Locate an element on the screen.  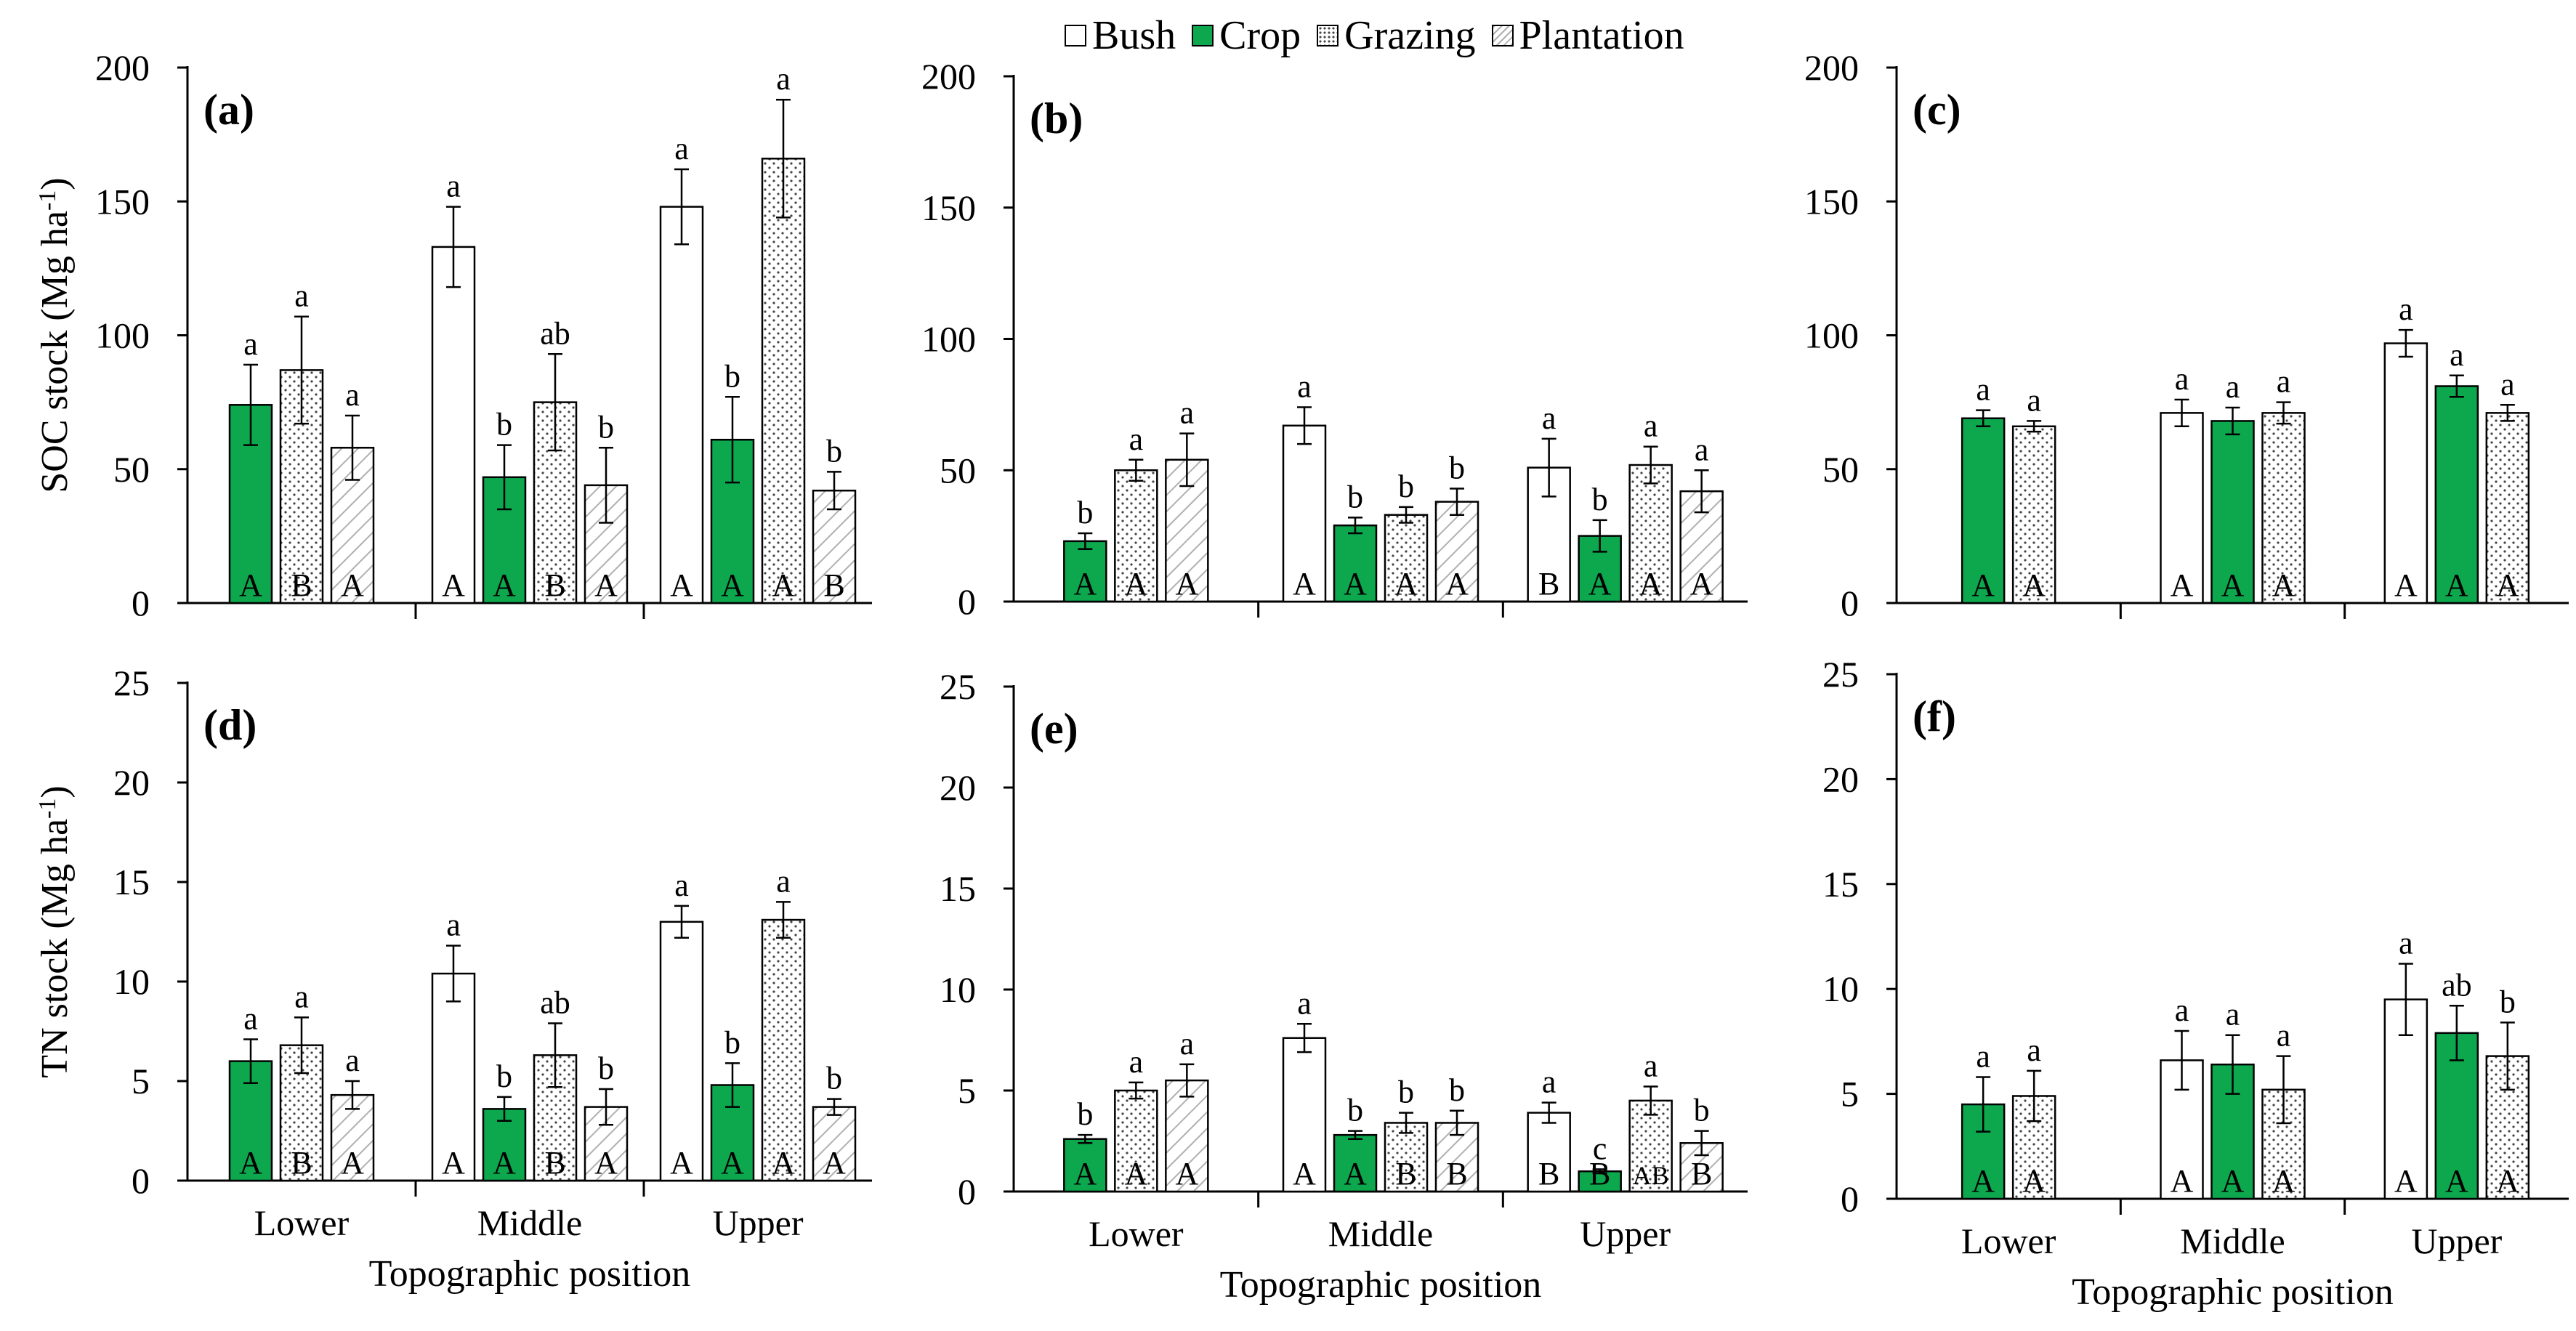
y-tick-label: 5 is located at coordinates (141, 1081).